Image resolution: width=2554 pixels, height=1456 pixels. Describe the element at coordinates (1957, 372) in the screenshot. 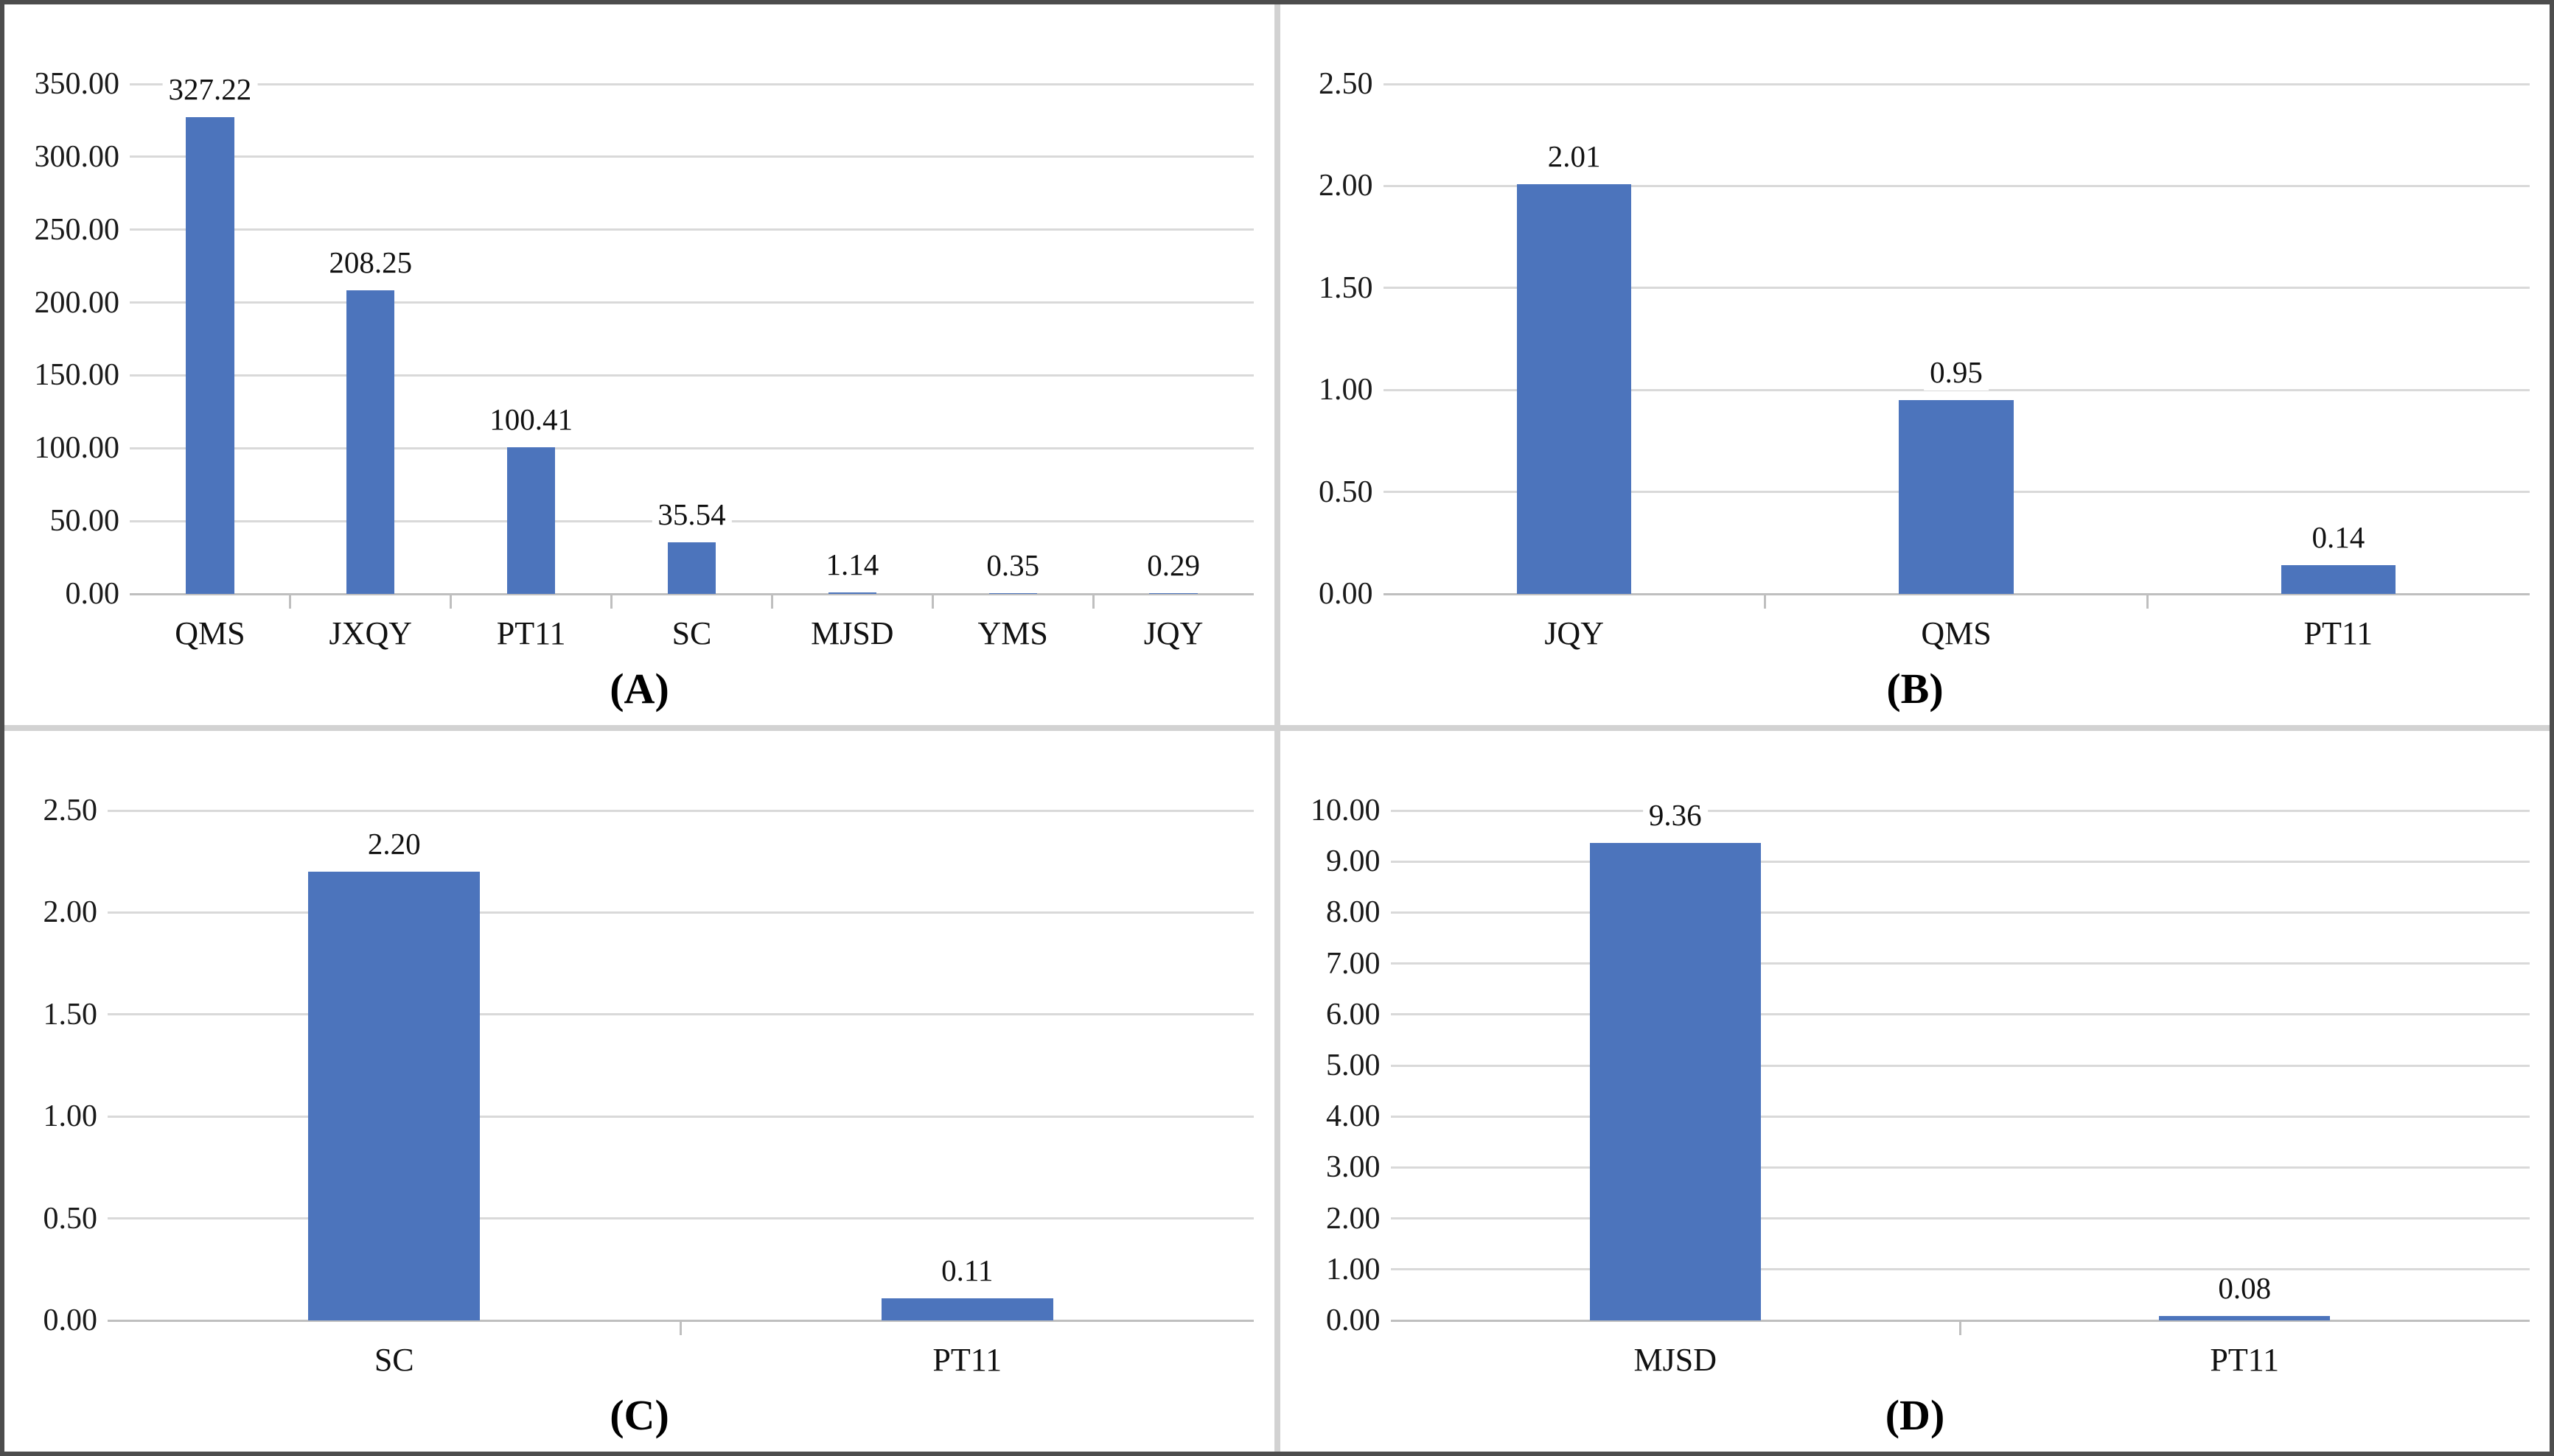

I see `data-label-qms: 0.95` at that location.